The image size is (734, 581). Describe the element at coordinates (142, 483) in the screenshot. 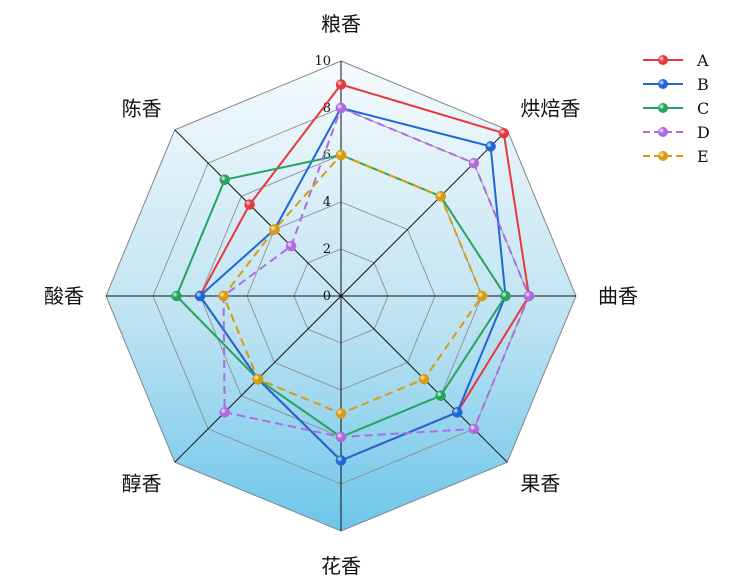

I see `axis-label: 醇香` at that location.